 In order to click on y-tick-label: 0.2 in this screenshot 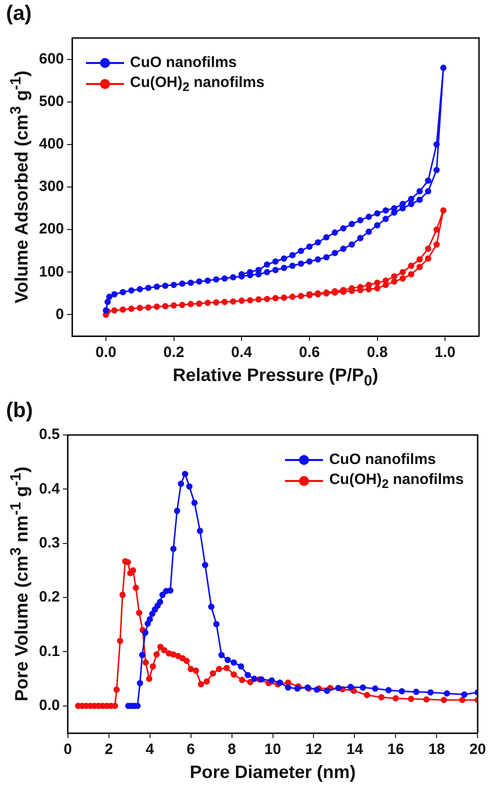, I will do `click(49, 597)`.